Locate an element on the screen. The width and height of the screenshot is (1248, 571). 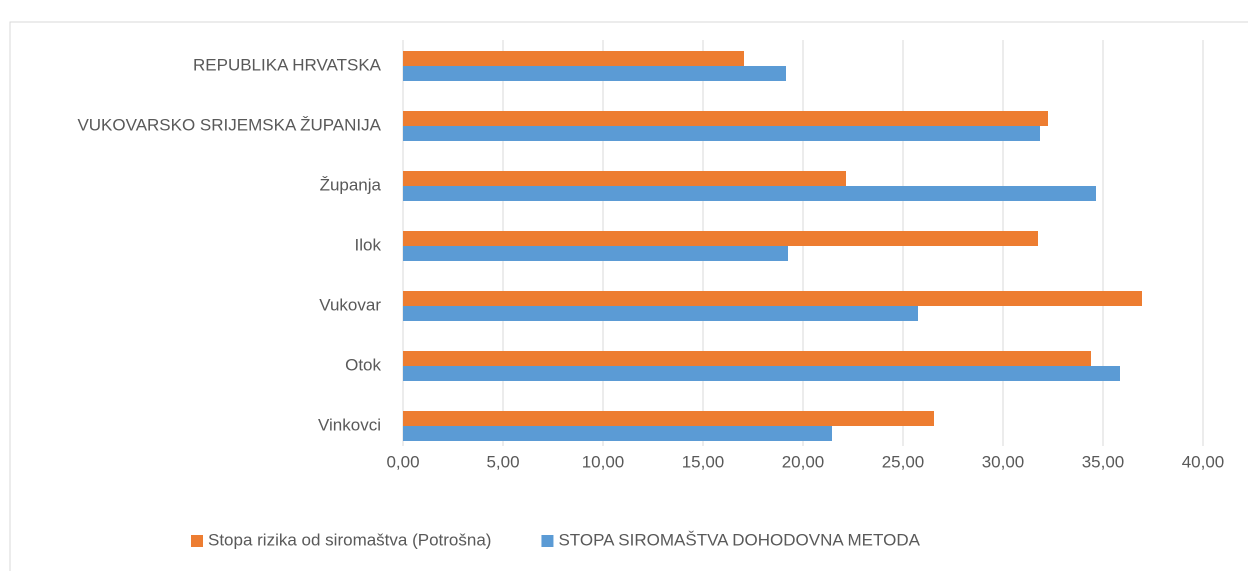
x-tick-label: 40,00 is located at coordinates (1203, 461).